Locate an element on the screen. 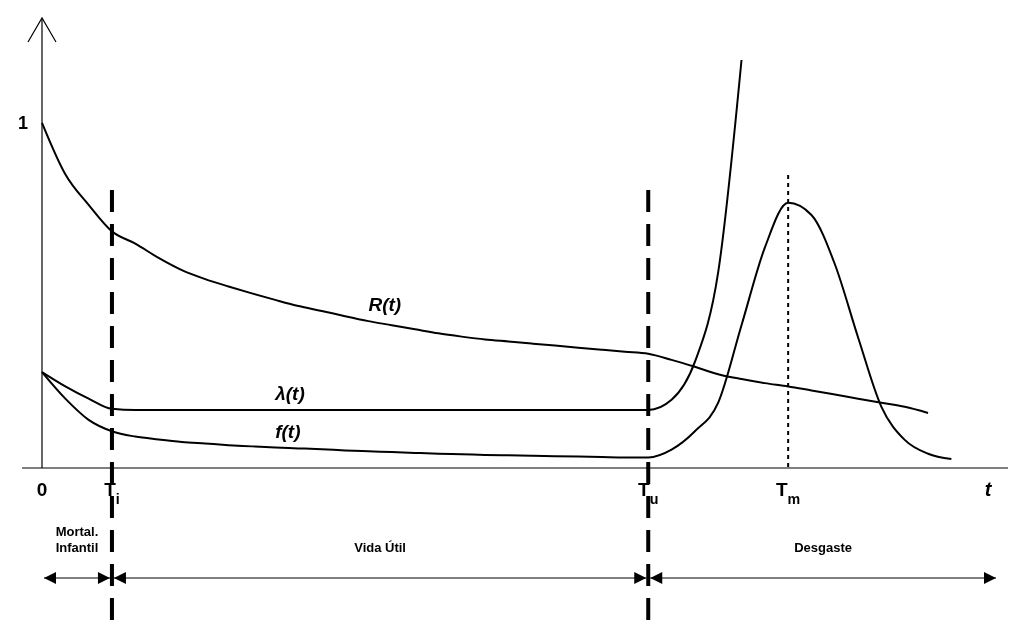 The image size is (1016, 638). x-axis-title: t is located at coordinates (988, 489).